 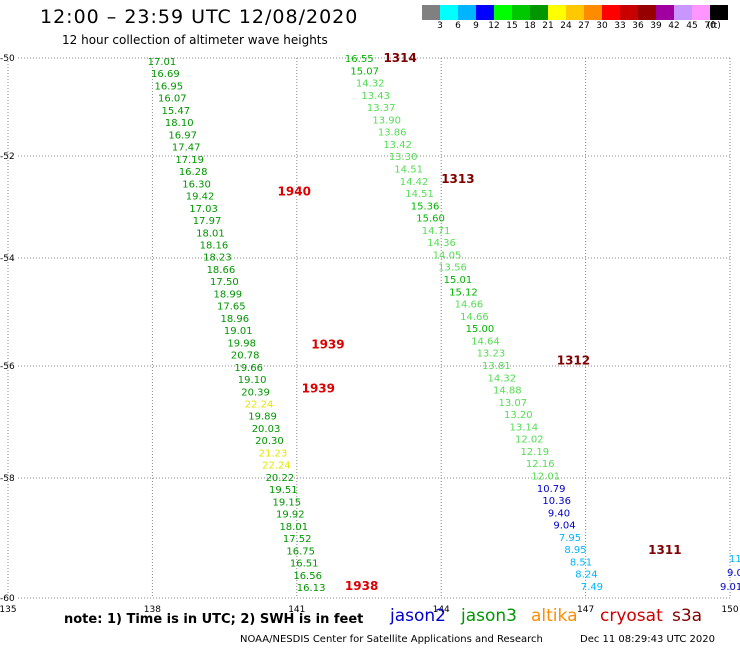 I want to click on scale-label: (ft), so click(x=714, y=26).